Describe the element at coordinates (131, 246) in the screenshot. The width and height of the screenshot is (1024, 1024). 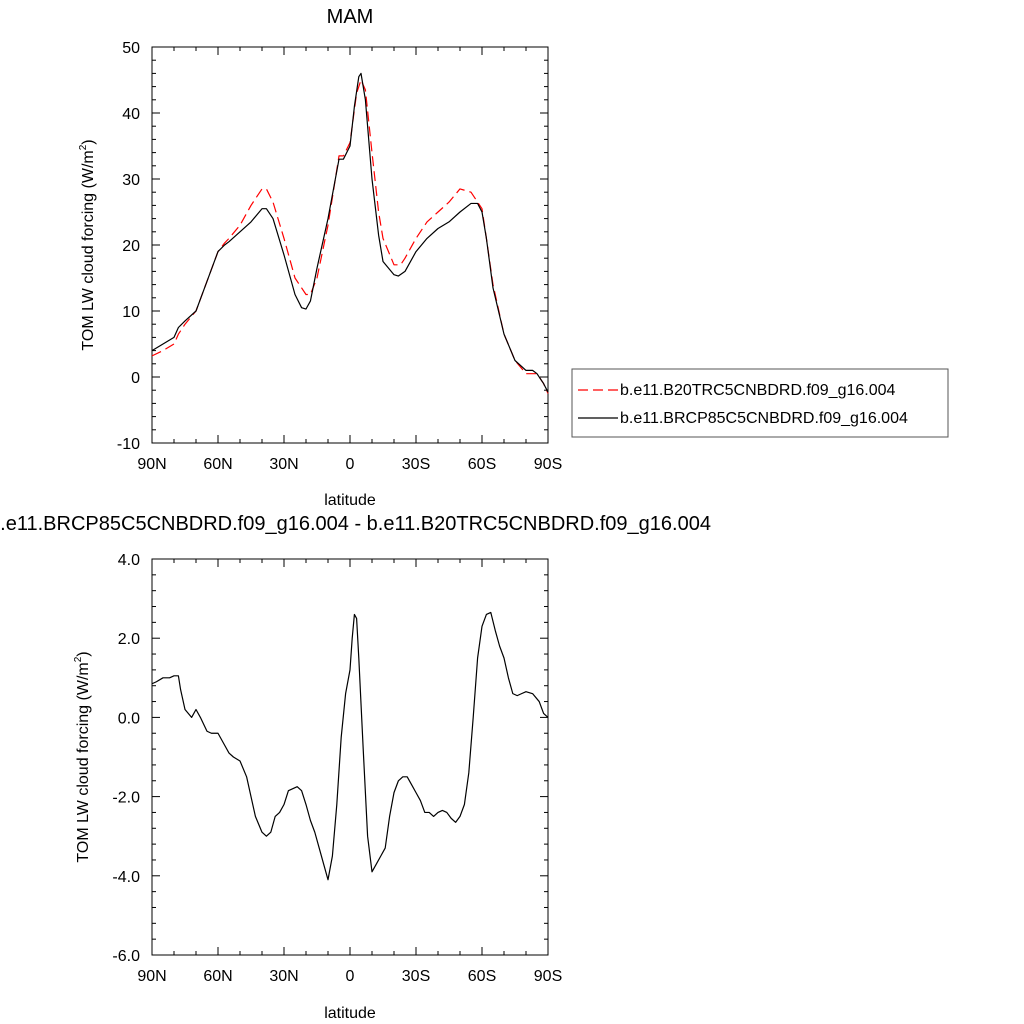
I see `top-y-tick-label: 20` at that location.